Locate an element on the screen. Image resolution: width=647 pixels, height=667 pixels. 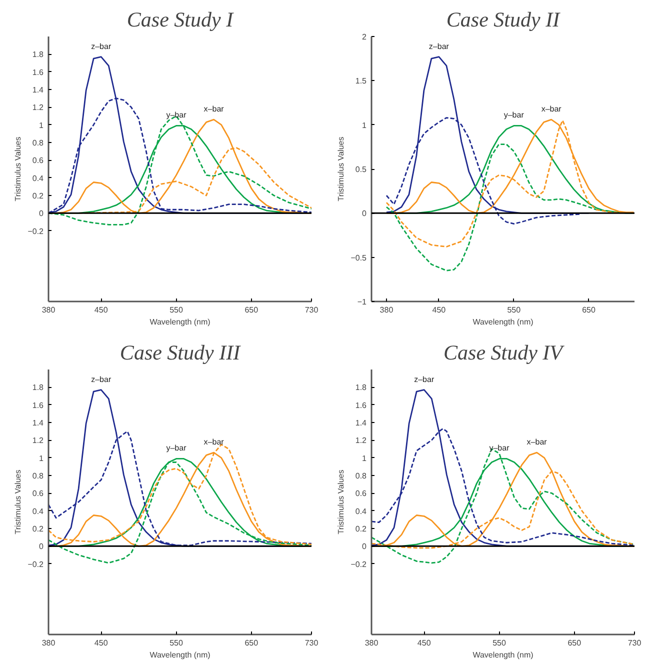
y-tick-label: 2 is located at coordinates (365, 37).